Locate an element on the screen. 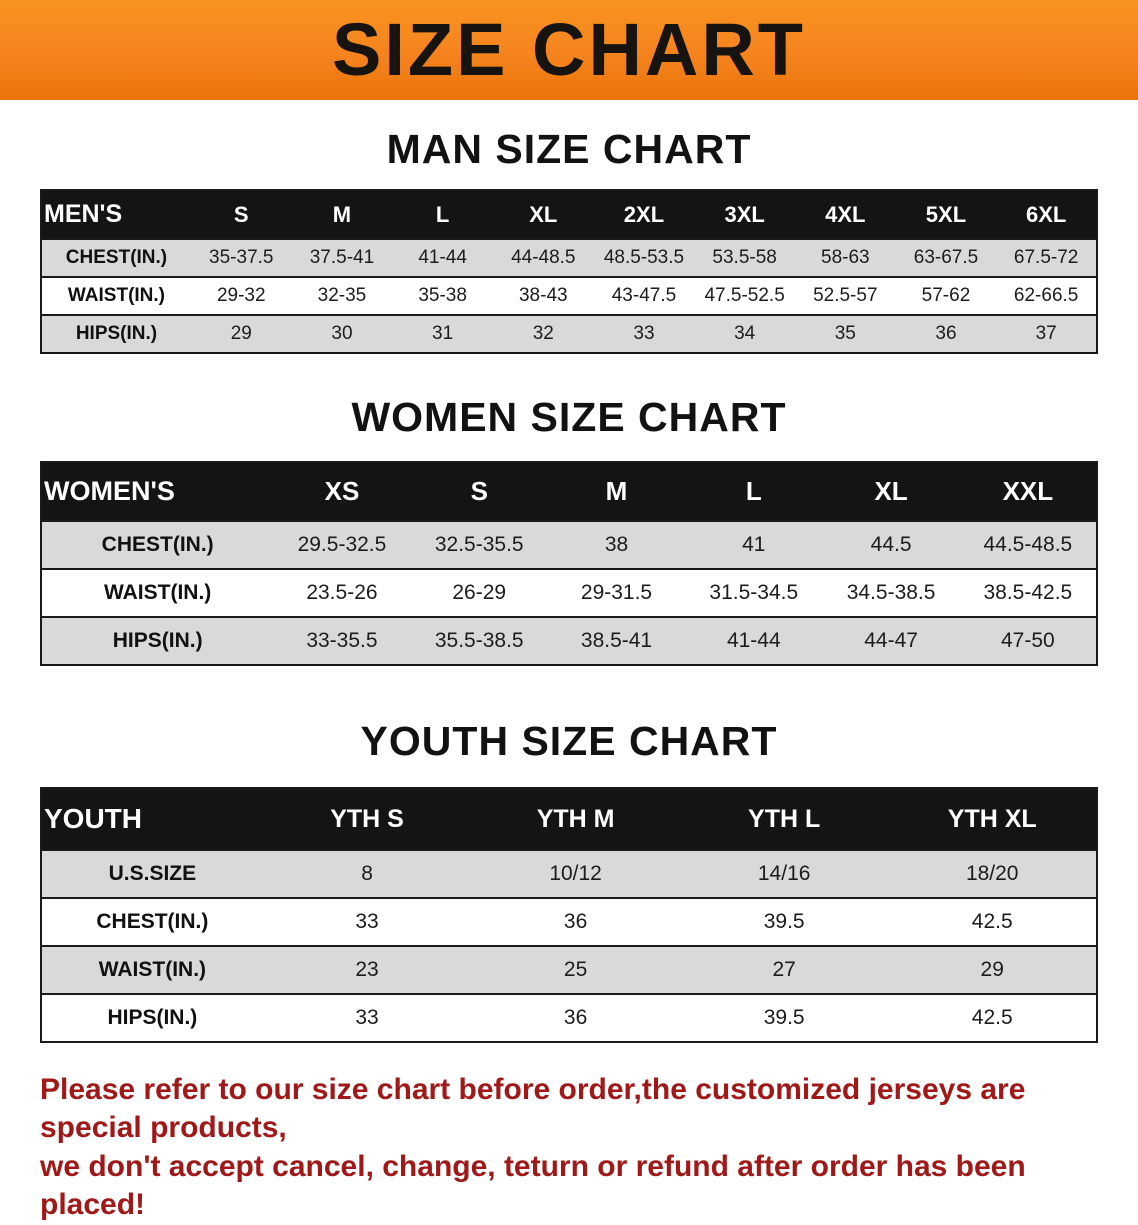 This screenshot has width=1138, height=1225. size-value-cell: 67.5-72 is located at coordinates (1046, 257).